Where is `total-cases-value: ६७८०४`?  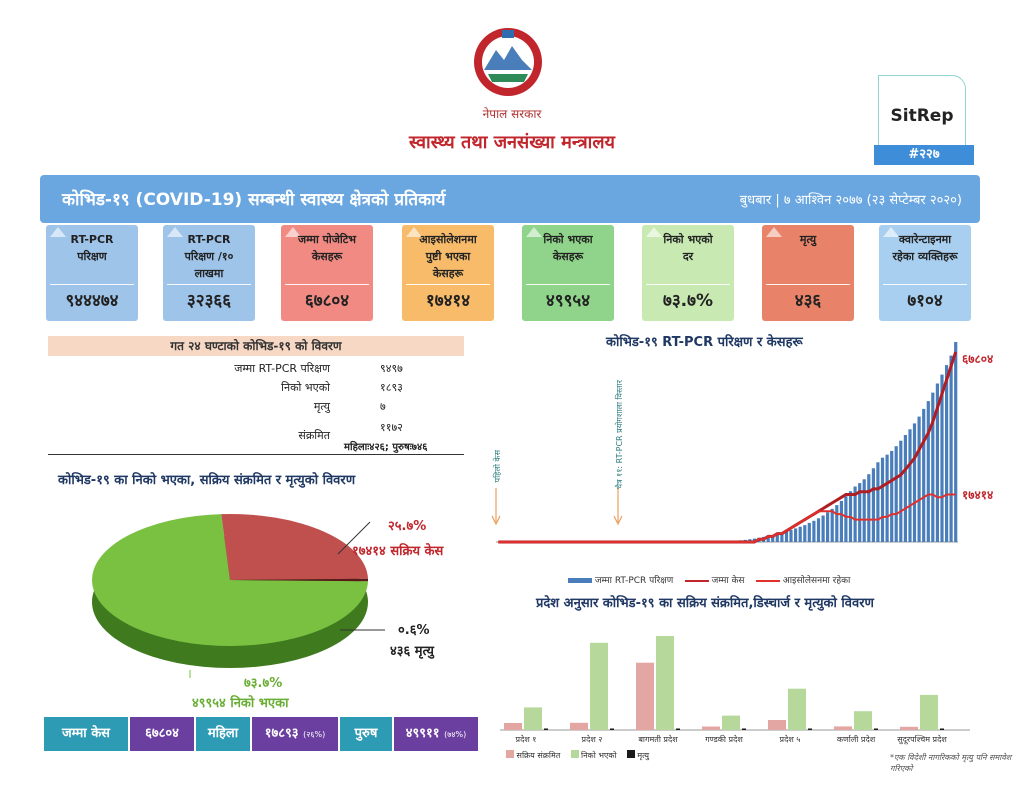
total-cases-value: ६७८०४ is located at coordinates (162, 734).